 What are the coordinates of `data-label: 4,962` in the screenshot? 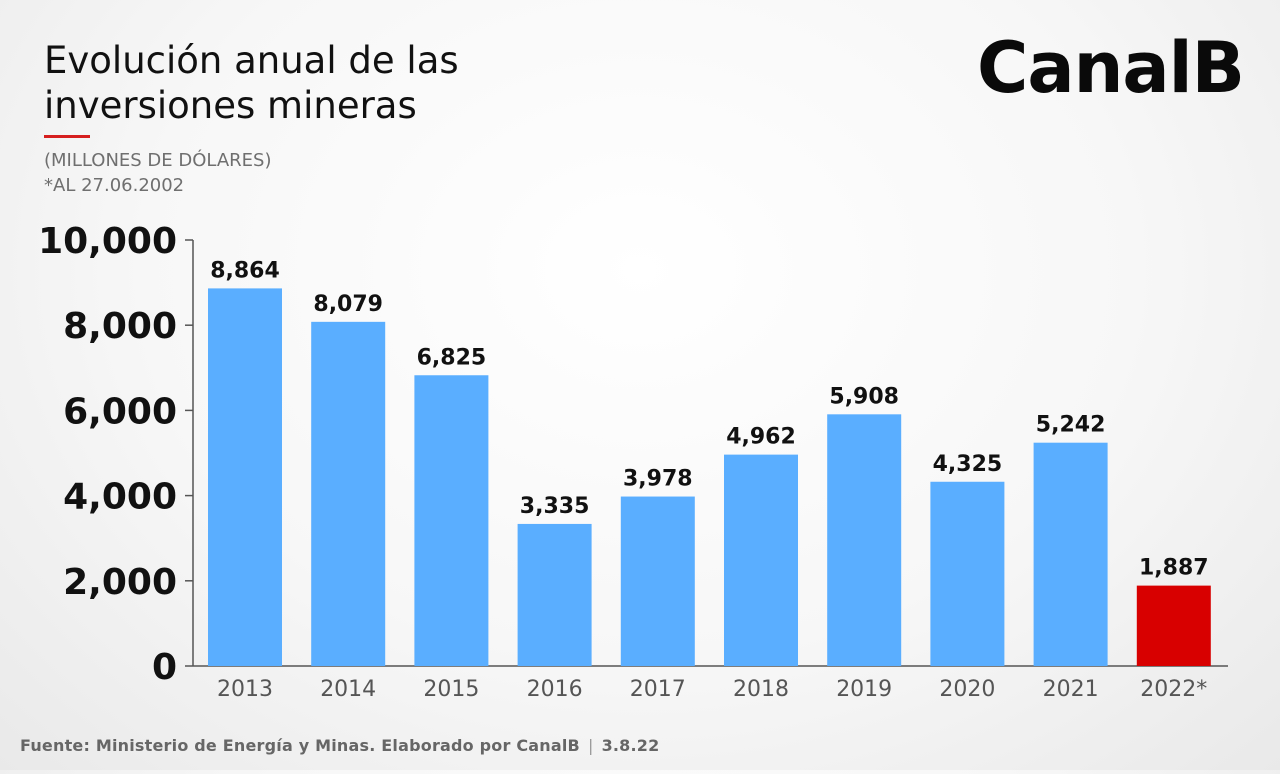 It's located at (761, 437).